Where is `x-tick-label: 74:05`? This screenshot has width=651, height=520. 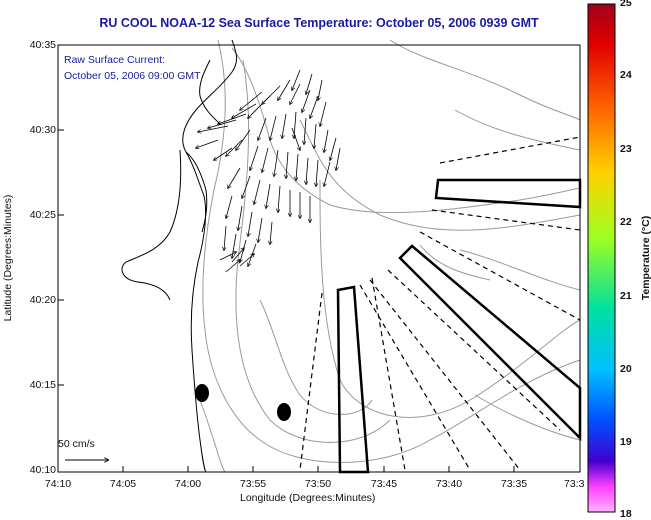
x-tick-label: 74:05 is located at coordinates (123, 484).